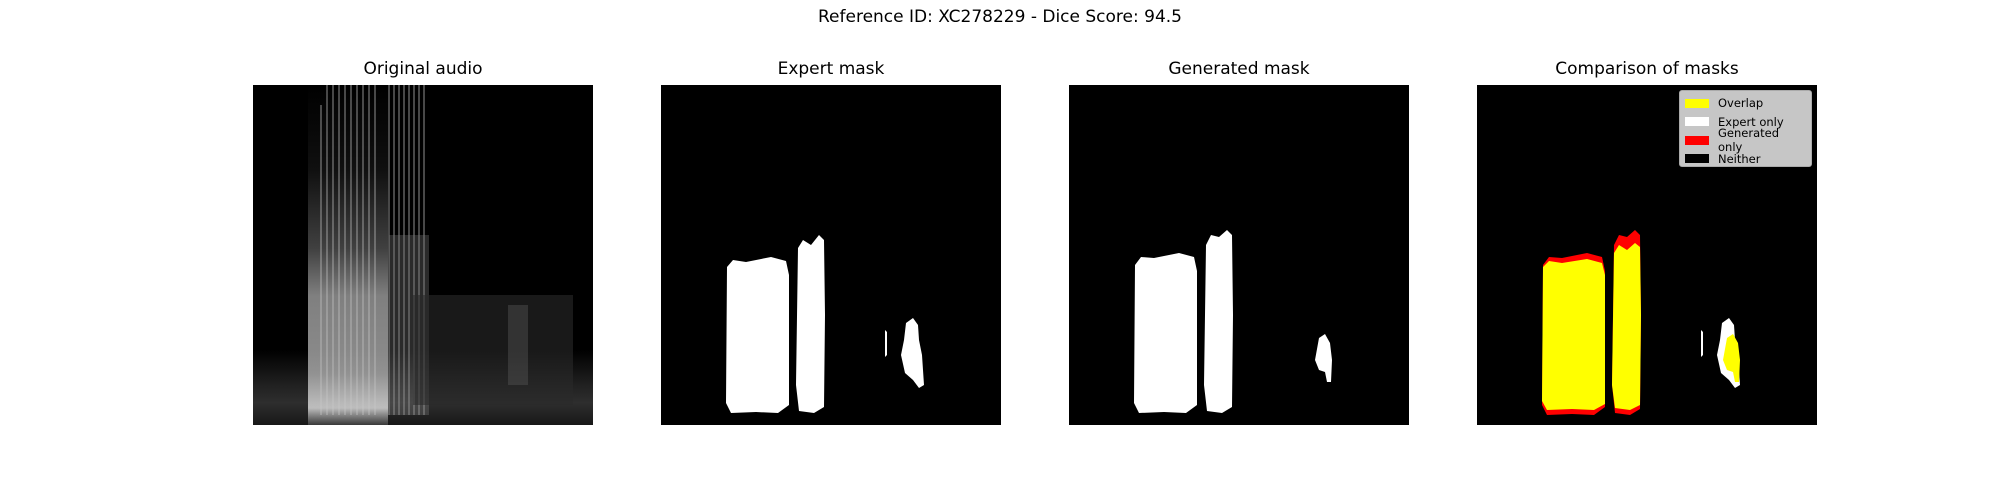  I want to click on legend-label-neither: Neither, so click(1739, 158).